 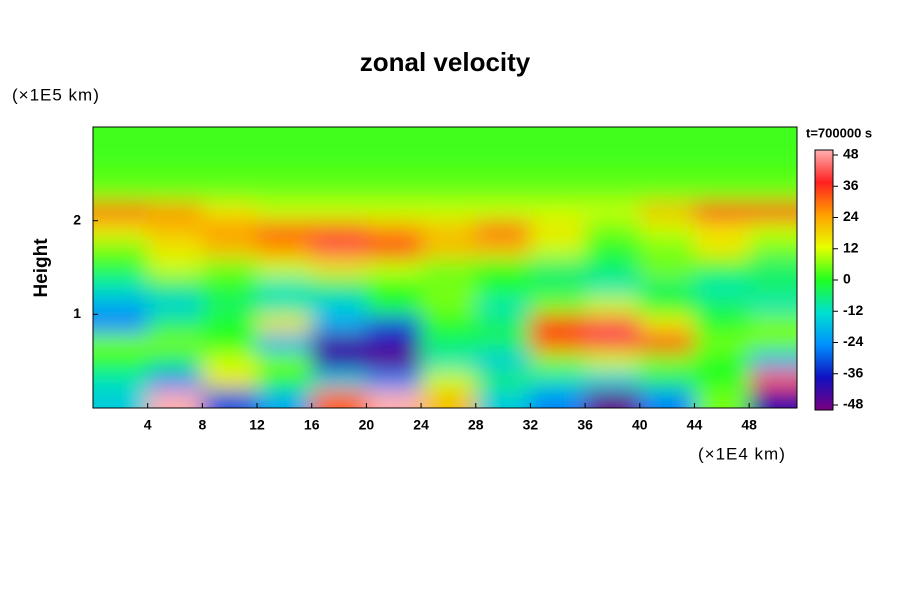 I want to click on colorbar-tick-label: 12, so click(x=851, y=247).